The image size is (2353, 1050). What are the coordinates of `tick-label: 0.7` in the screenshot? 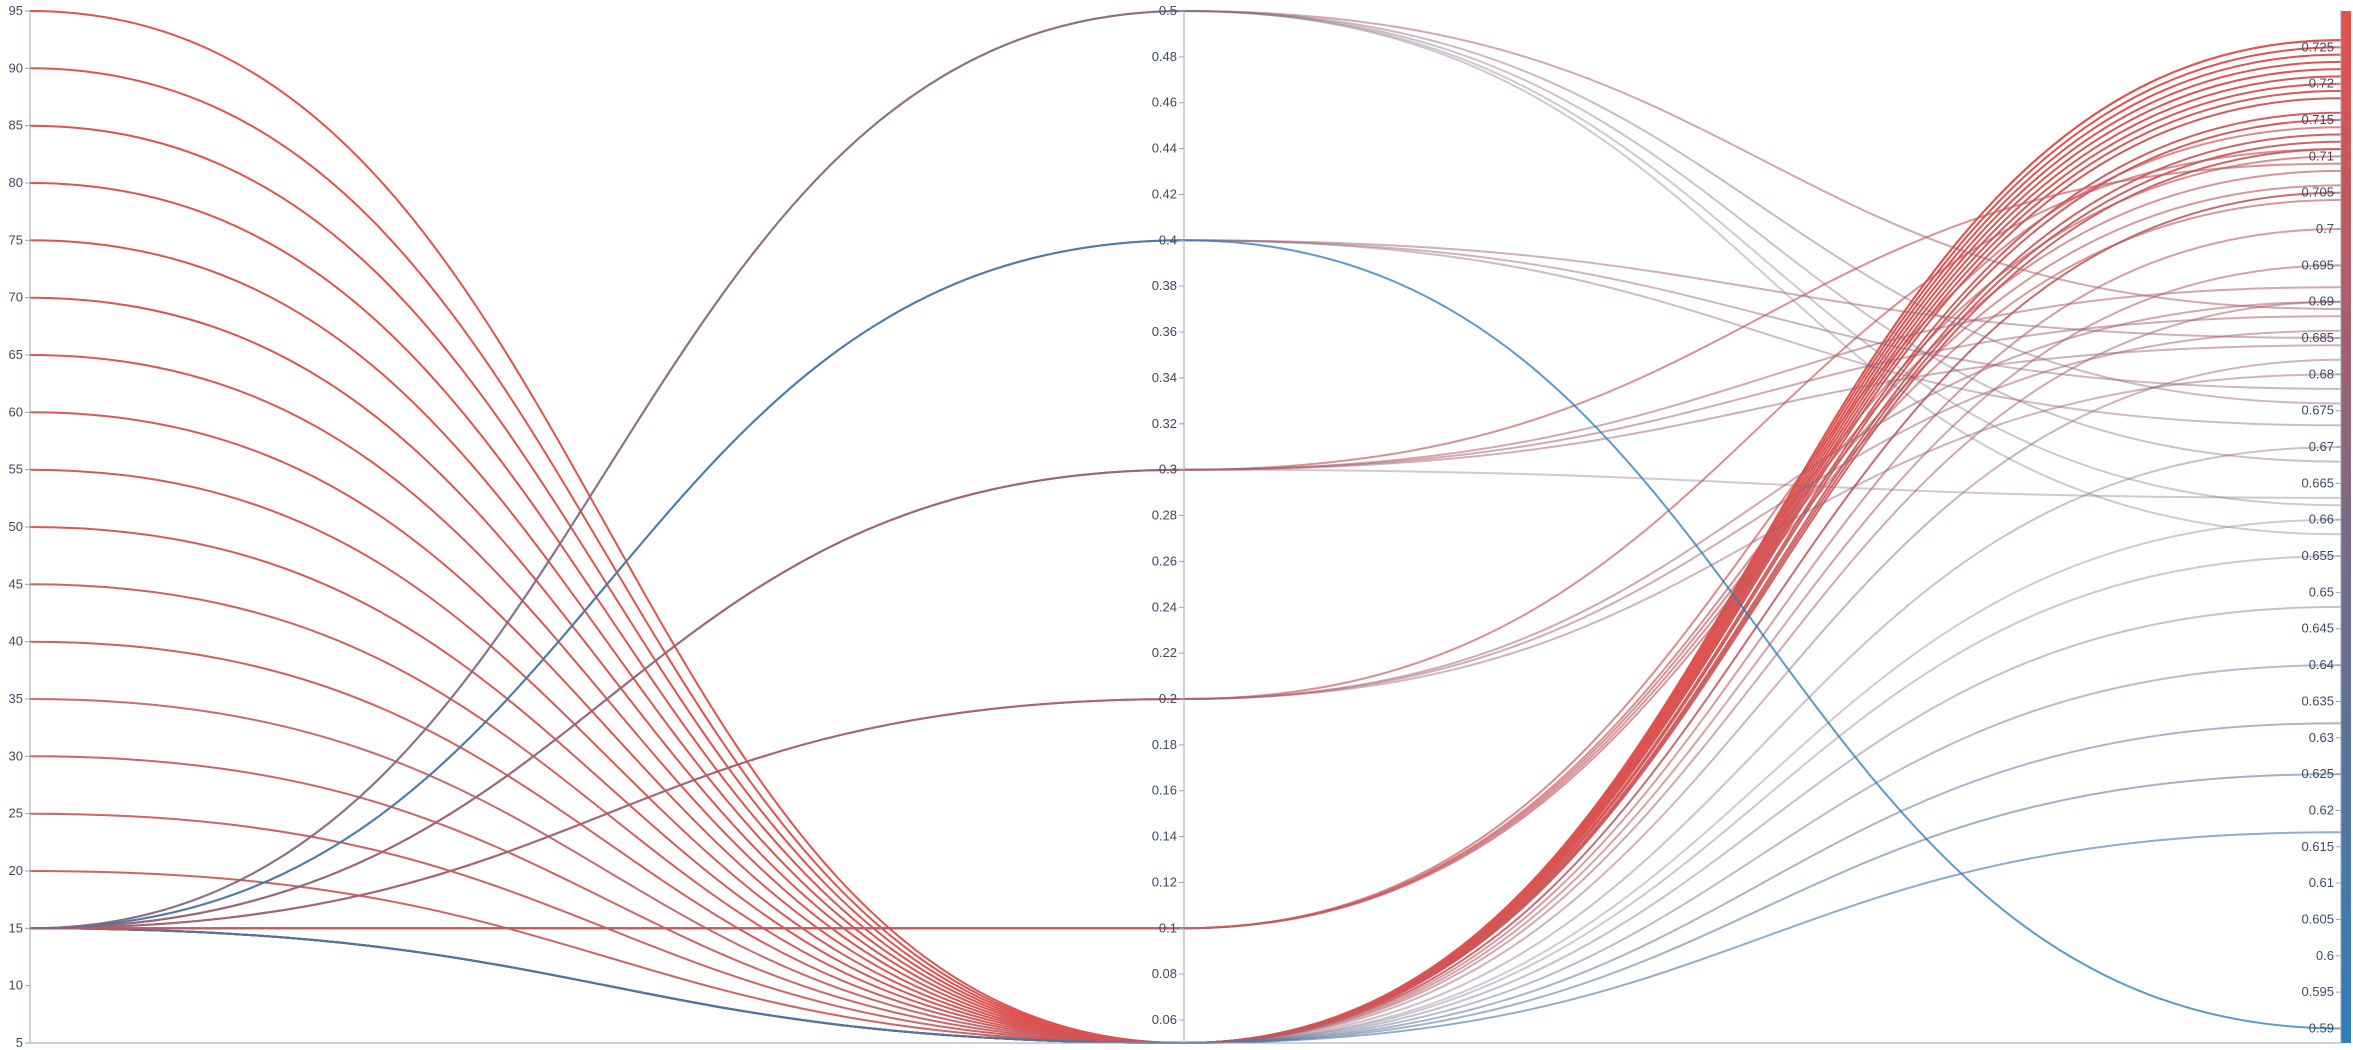 It's located at (2325, 228).